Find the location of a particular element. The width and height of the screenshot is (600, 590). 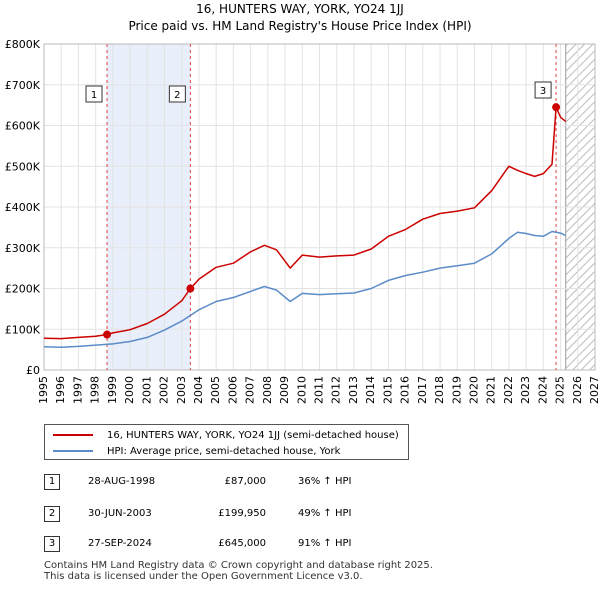

sale-date: 30-JUN-2003 is located at coordinates (120, 513).